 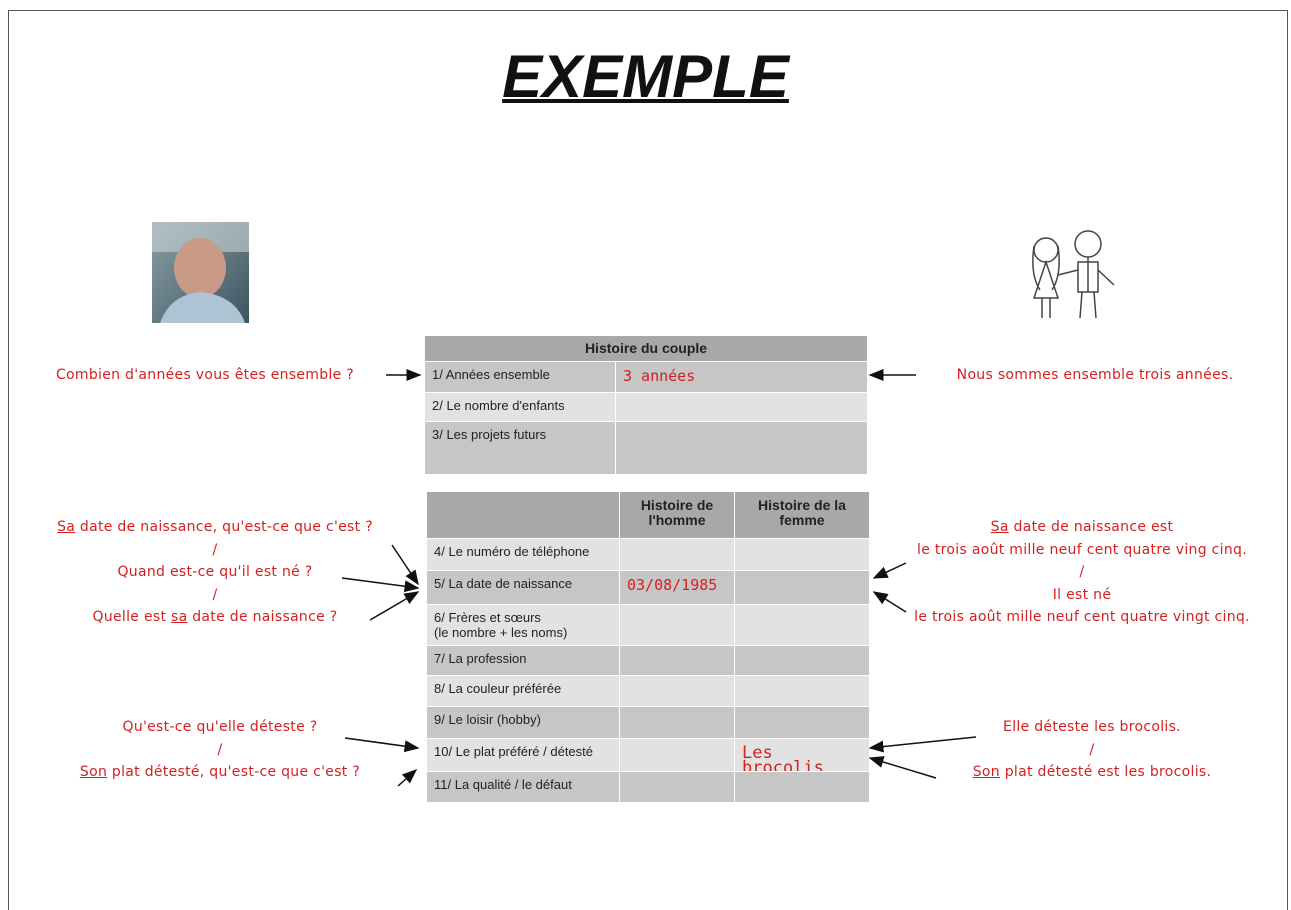 I want to click on label-line: 8/ La couleur préférée, so click(x=498, y=688).